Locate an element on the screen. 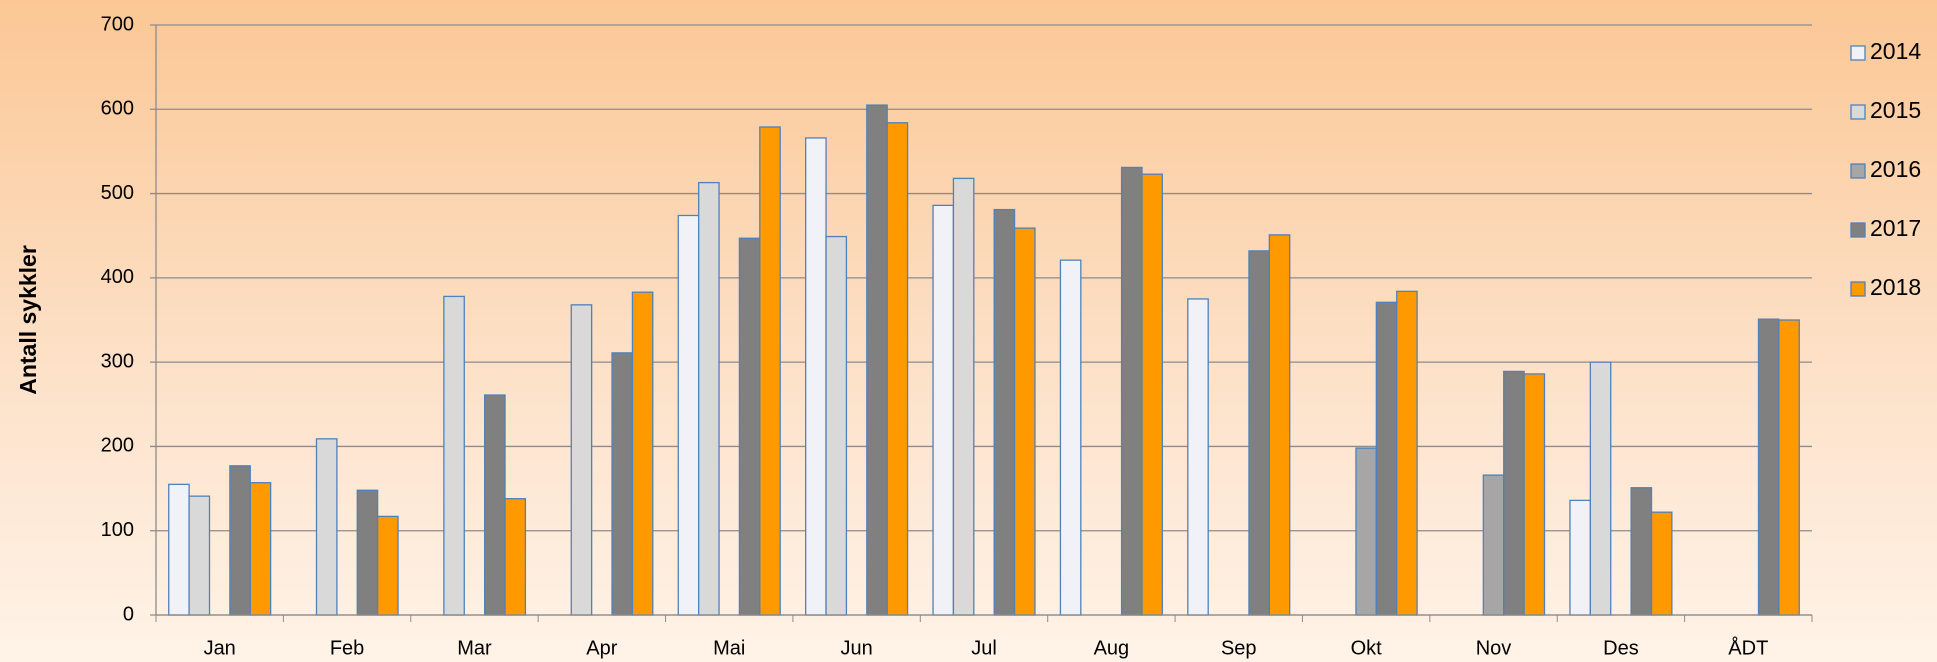  x-tick-label: Aug is located at coordinates (1112, 648).